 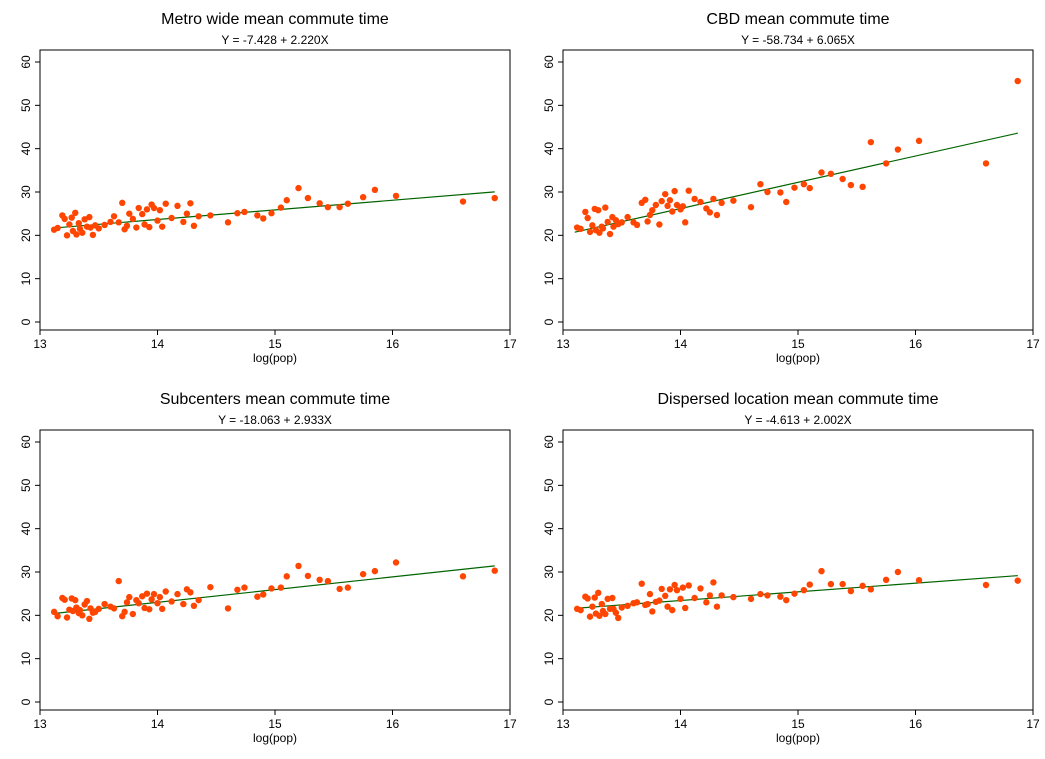 What do you see at coordinates (26, 659) in the screenshot?
I see `y-tick-label: 10` at bounding box center [26, 659].